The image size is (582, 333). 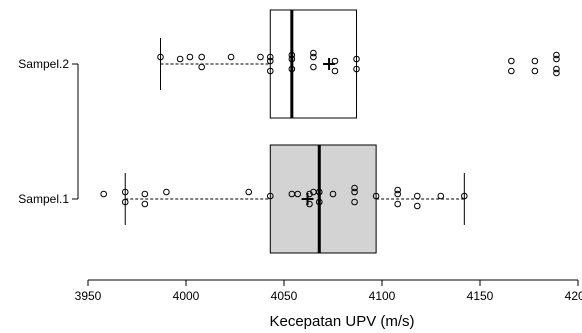 What do you see at coordinates (43, 64) in the screenshot?
I see `y-category-label: Sampel.2` at bounding box center [43, 64].